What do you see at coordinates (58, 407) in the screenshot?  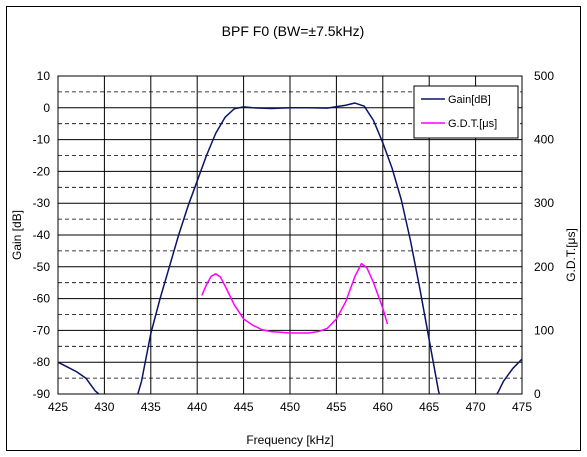 I see `x-tick-label: 425` at bounding box center [58, 407].